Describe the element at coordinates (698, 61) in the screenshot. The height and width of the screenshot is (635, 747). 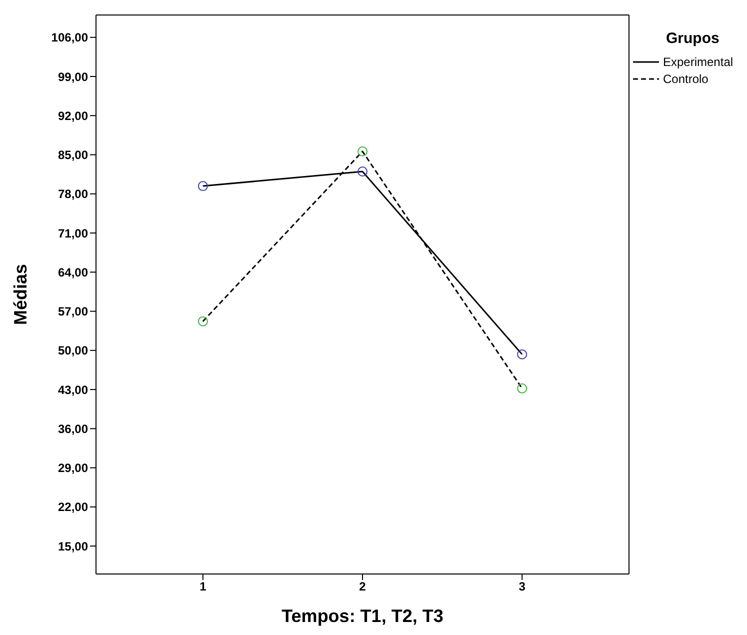
I see `legend-label: Experimental` at that location.